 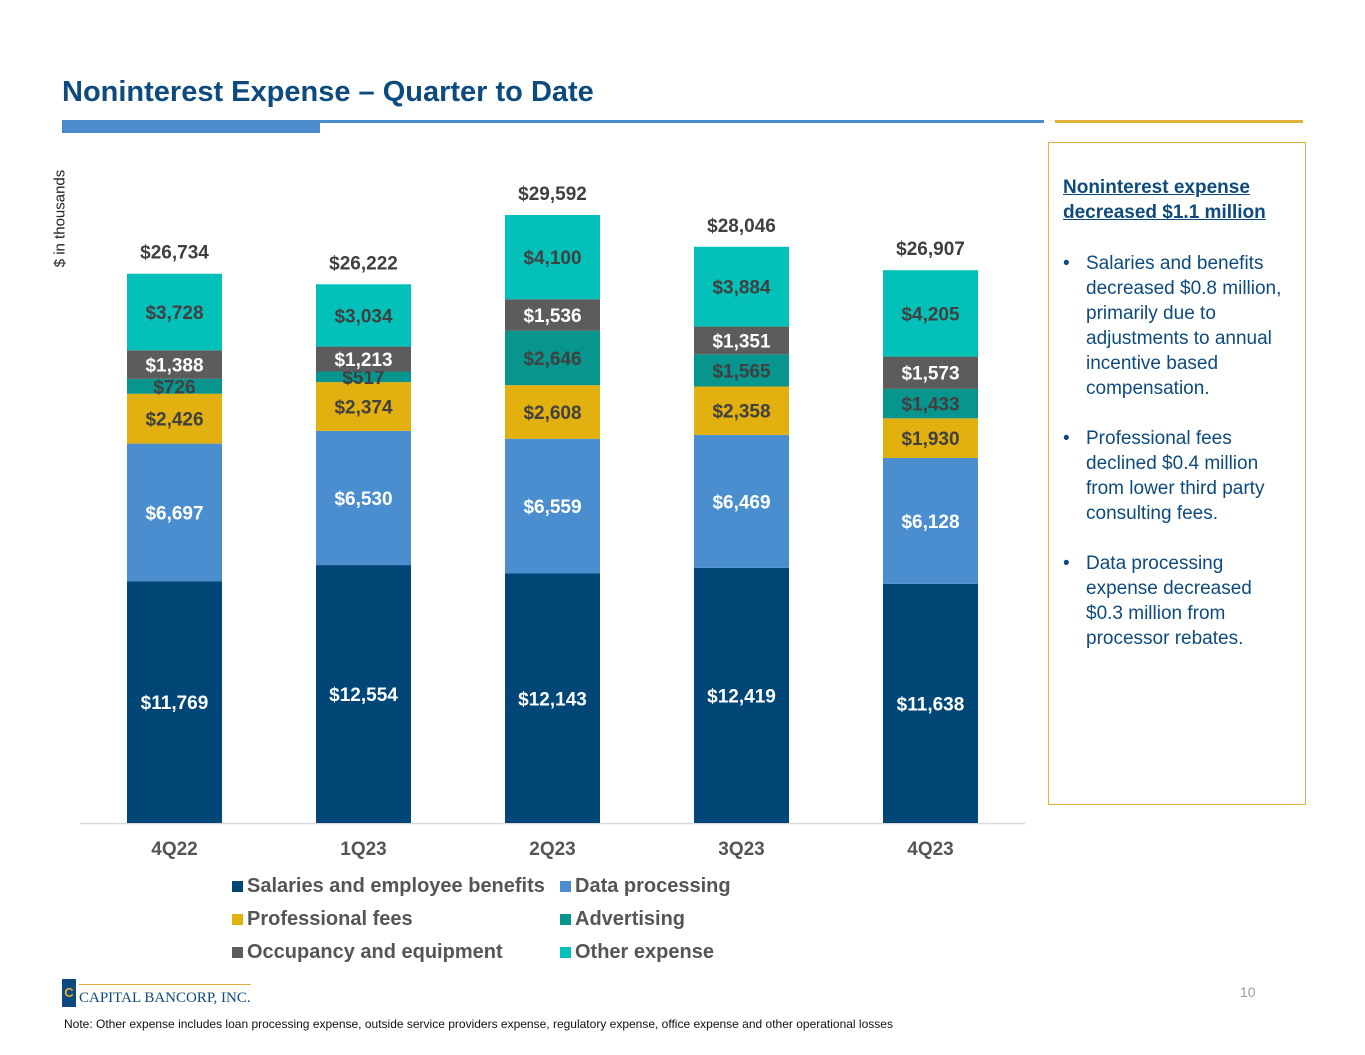 I want to click on data-label: $1,930, so click(x=930, y=439).